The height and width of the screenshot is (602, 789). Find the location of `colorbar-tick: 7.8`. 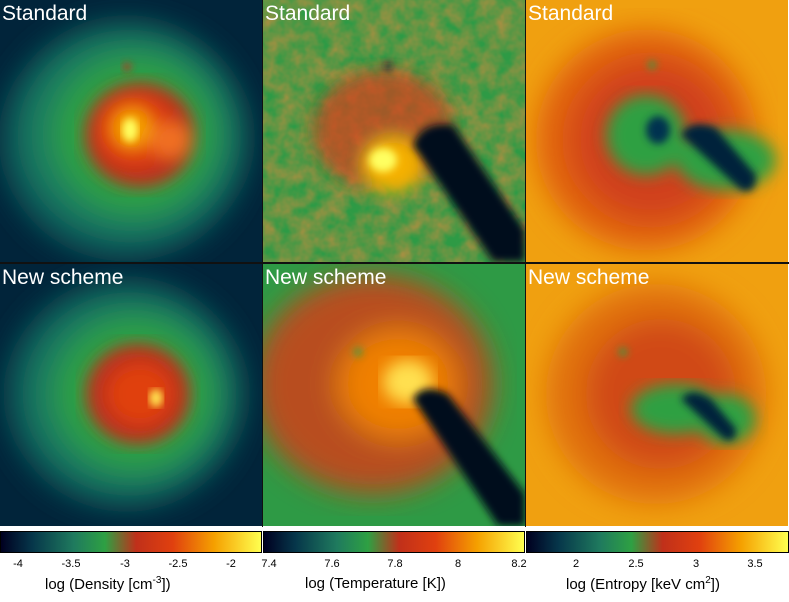

colorbar-tick: 7.8 is located at coordinates (395, 564).